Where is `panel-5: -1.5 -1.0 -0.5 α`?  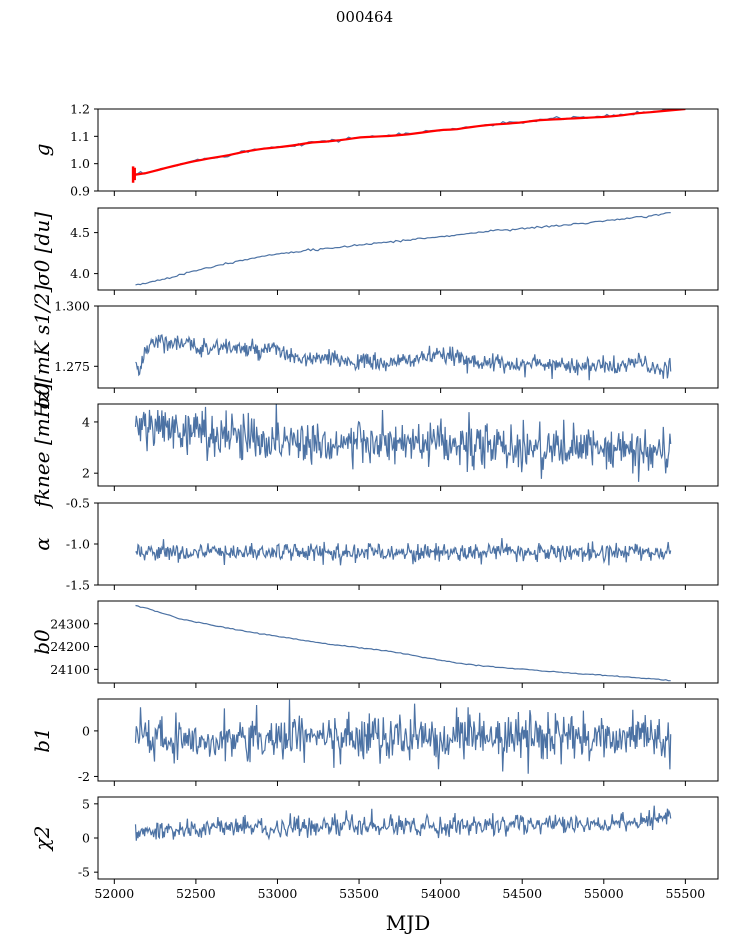
panel-5: -1.5 -1.0 -0.5 α is located at coordinates (374, 544).